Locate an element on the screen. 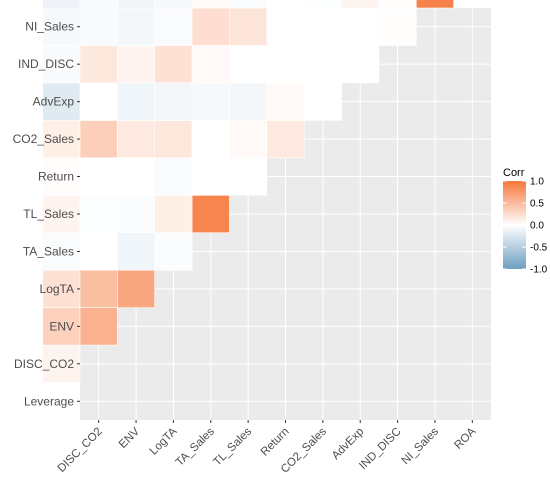 The image size is (550, 485). y-tick-label: DISC_CO2 is located at coordinates (44, 364).